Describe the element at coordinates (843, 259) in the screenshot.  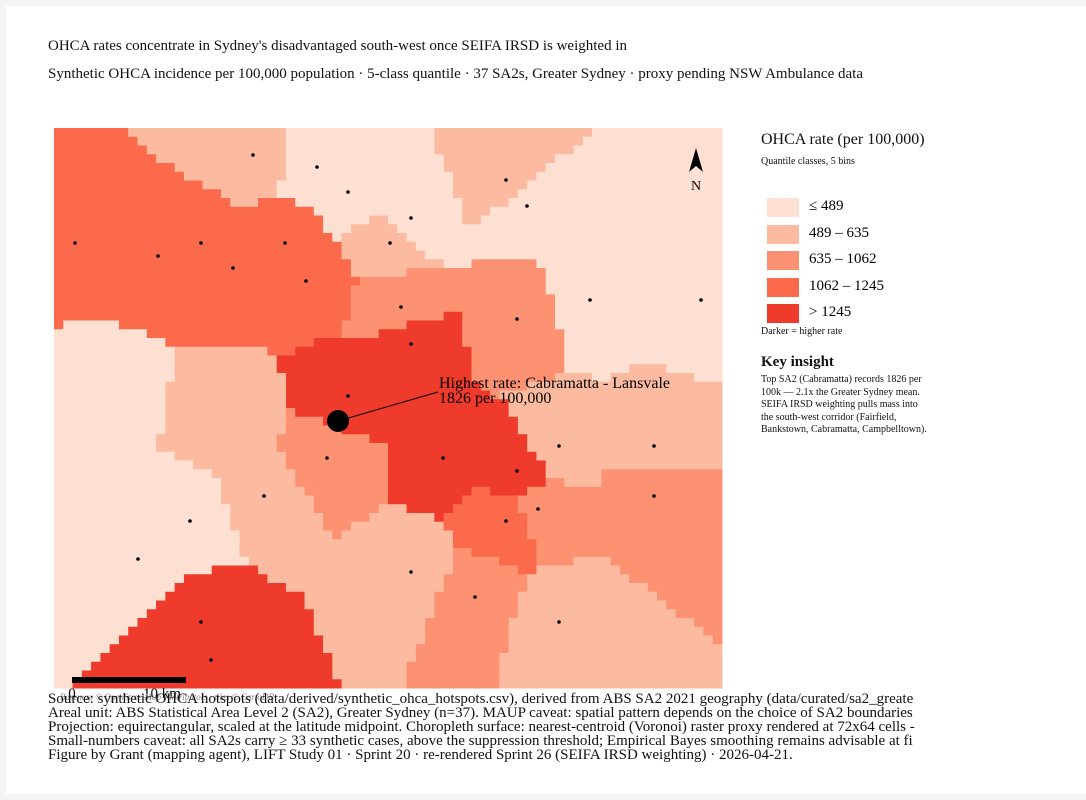
I see `legend-label: 635 – 1062` at that location.